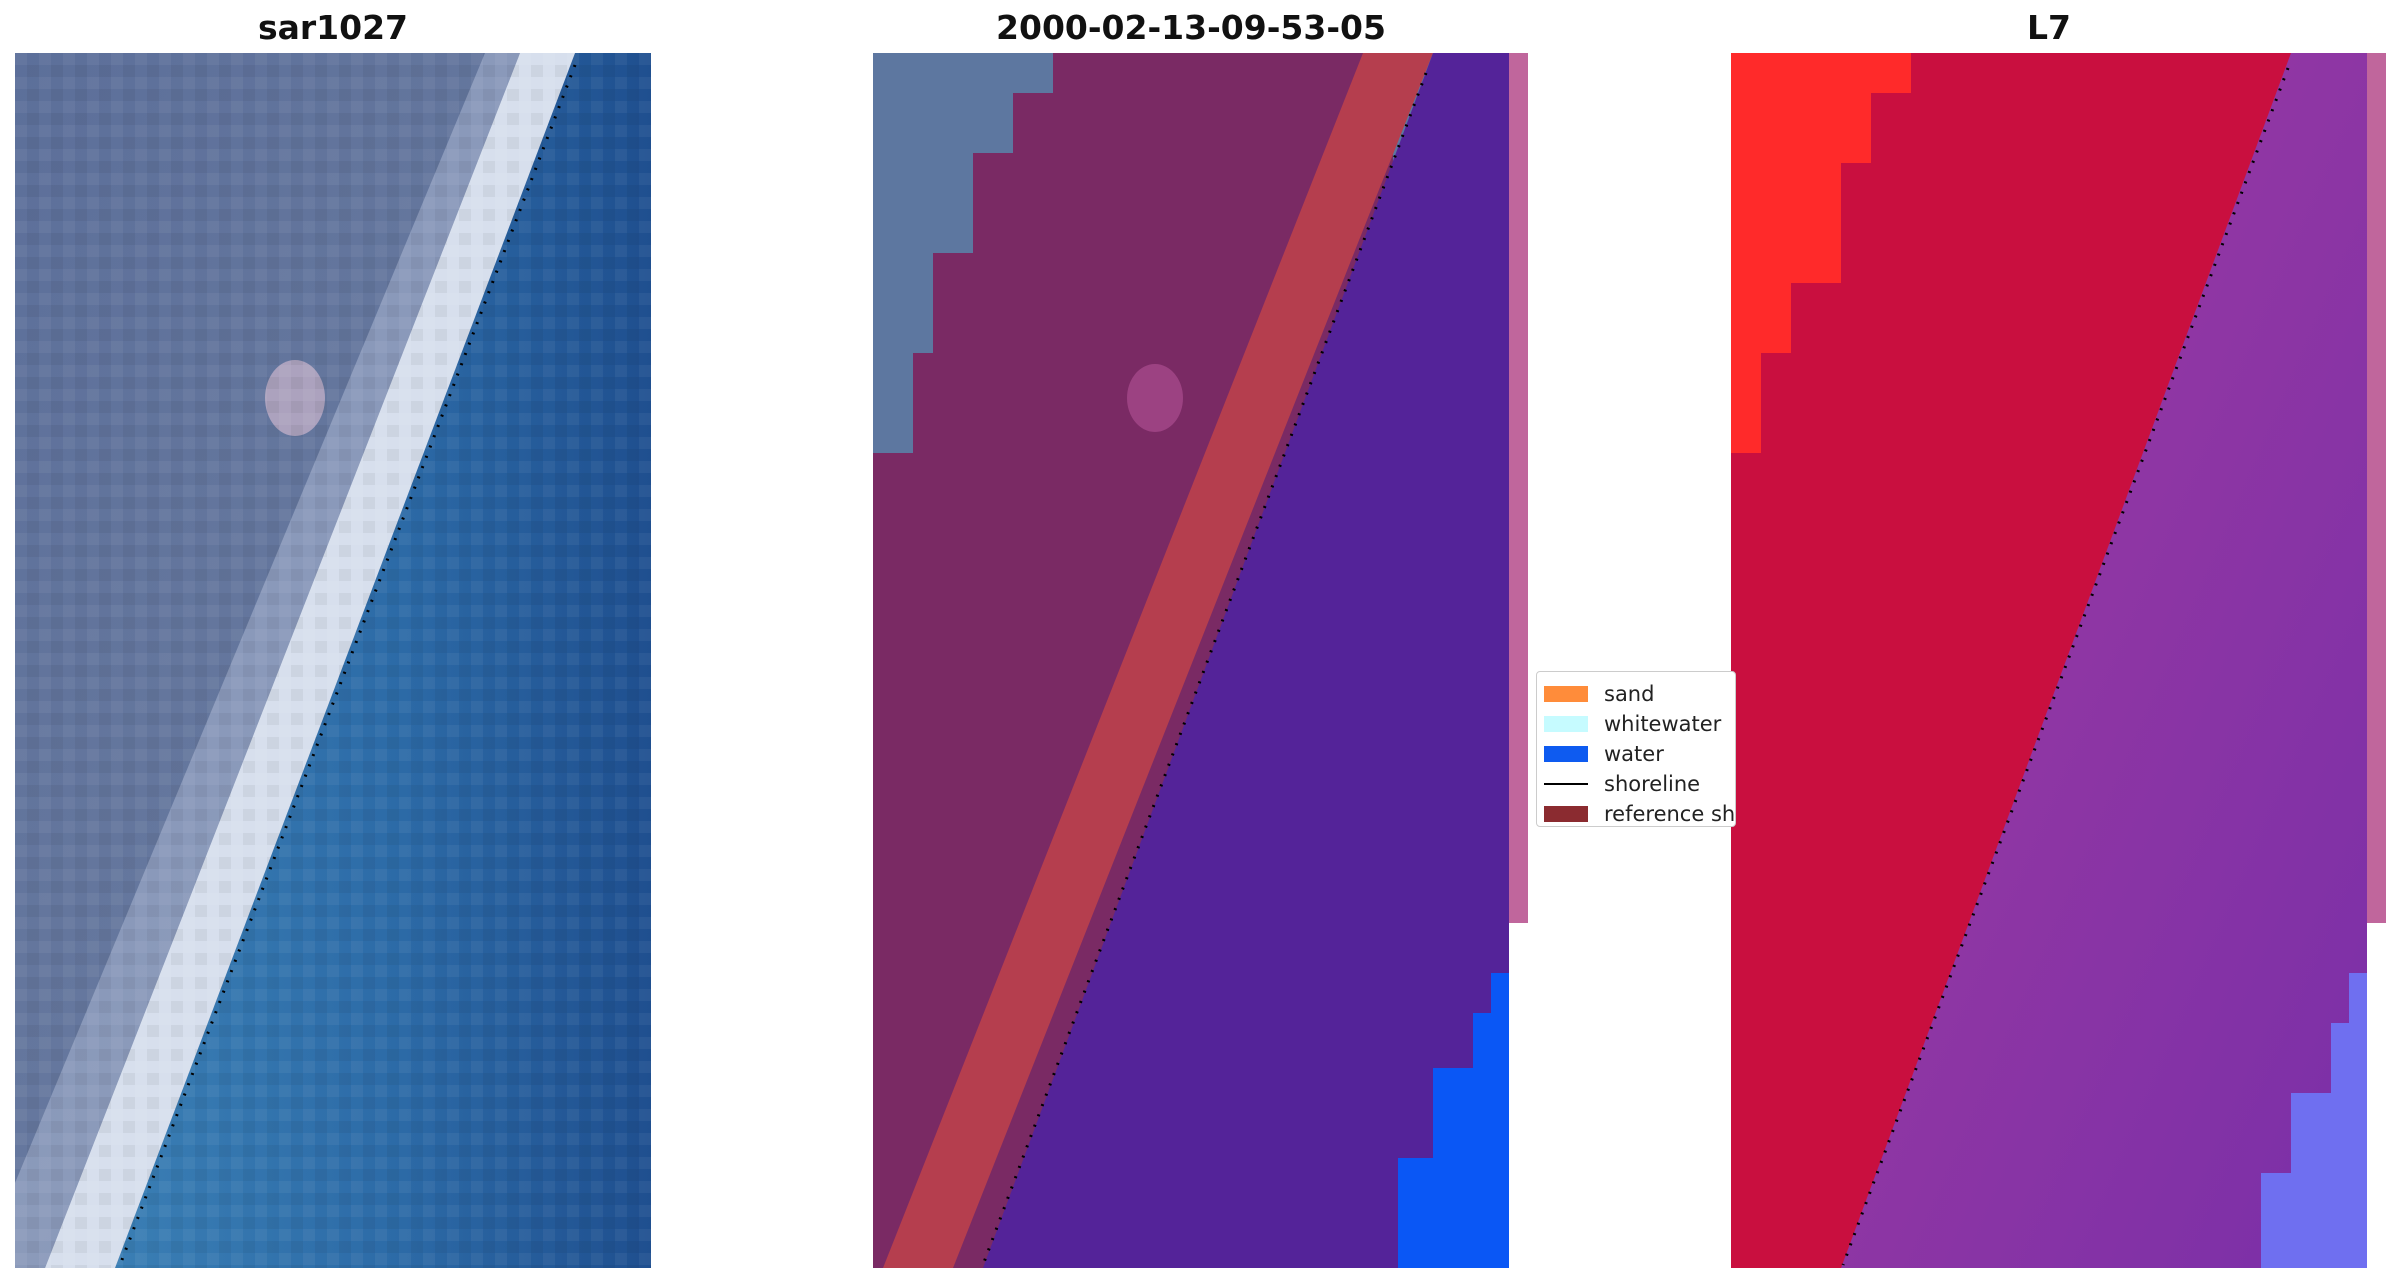 The width and height of the screenshot is (2398, 1283). What do you see at coordinates (1155, 398) in the screenshot?
I see `class-building` at bounding box center [1155, 398].